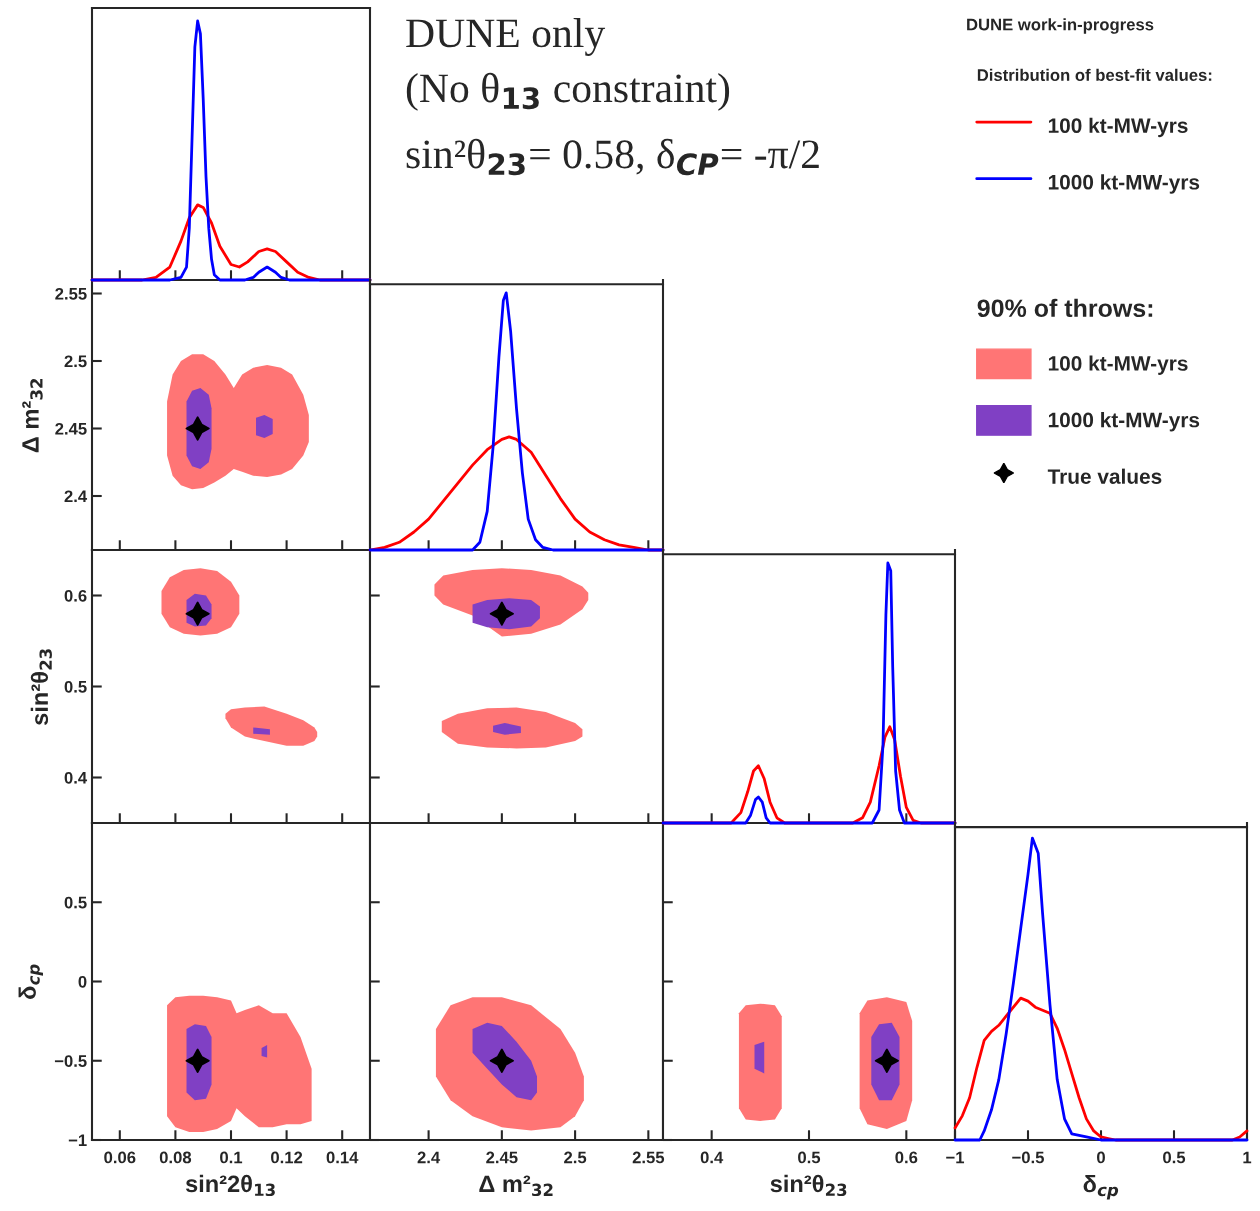 The height and width of the screenshot is (1211, 1260). What do you see at coordinates (32, 415) in the screenshot?
I see `y-axis-title: Δ m²$_{32}$` at bounding box center [32, 415].